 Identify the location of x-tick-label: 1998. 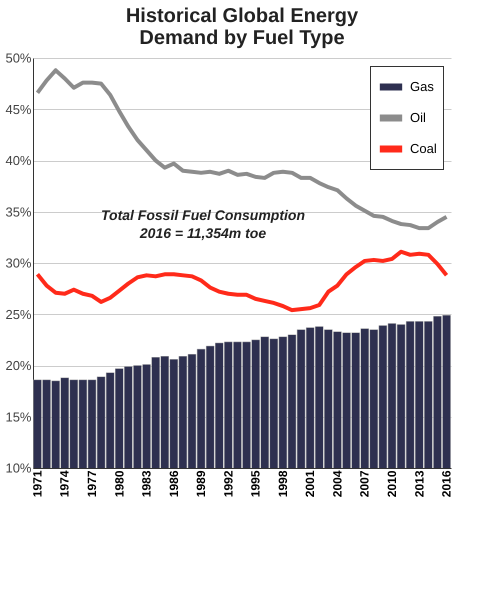
(283, 484).